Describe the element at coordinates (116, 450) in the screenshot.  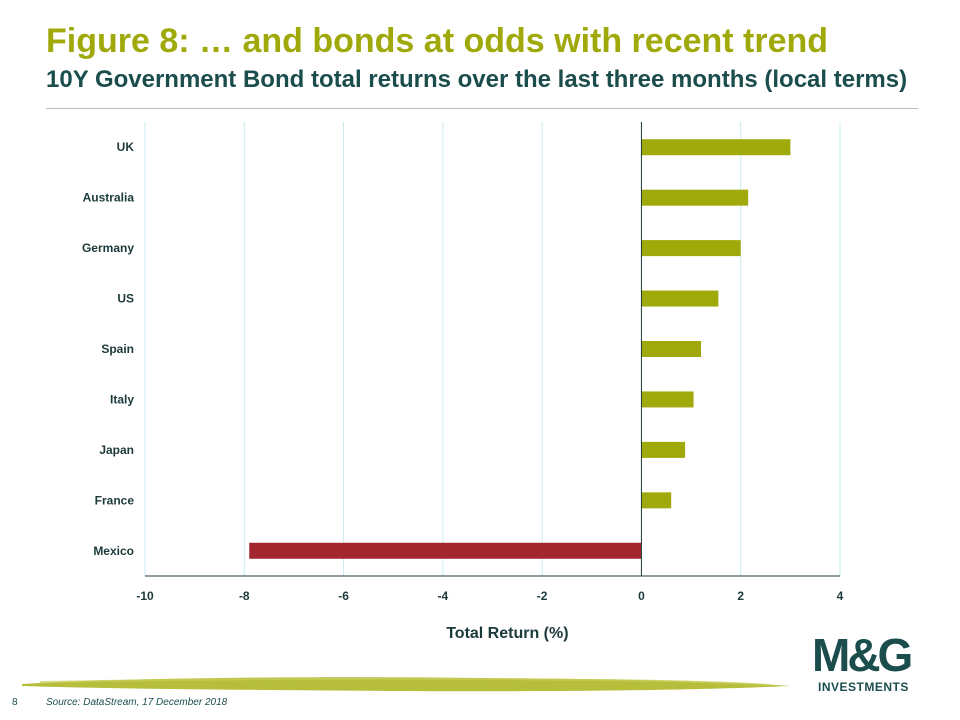
I see `category-label: Japan` at that location.